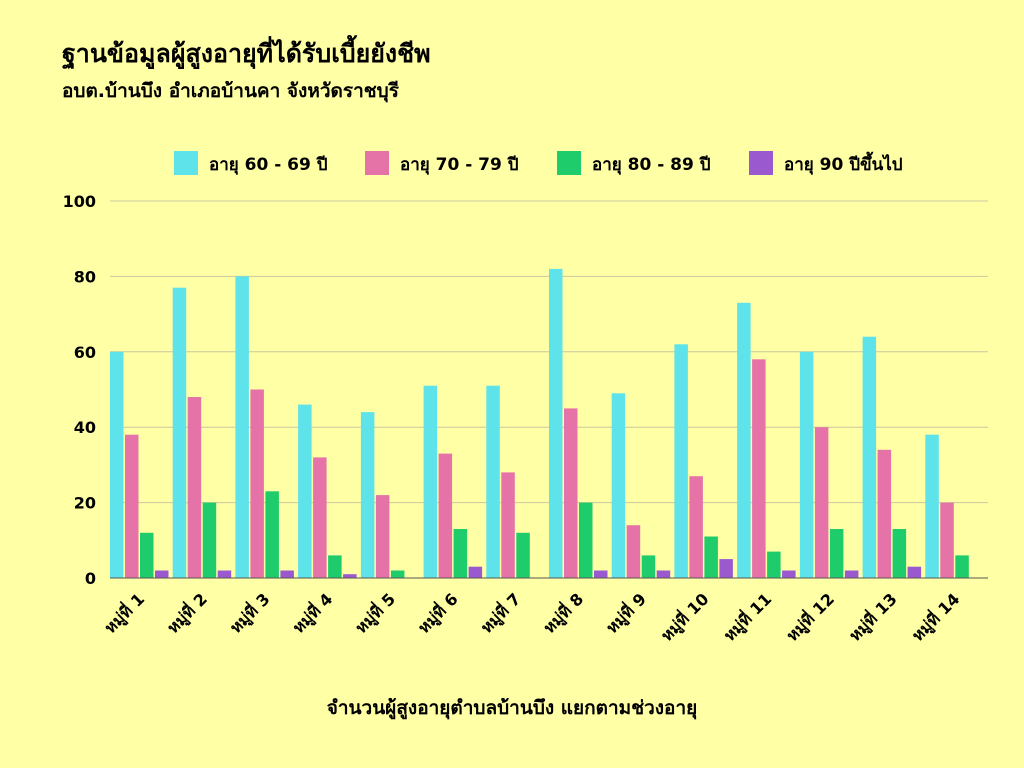 This screenshot has width=1024, height=768. Describe the element at coordinates (884, 513) in the screenshot. I see `bar-s2-c13` at that location.